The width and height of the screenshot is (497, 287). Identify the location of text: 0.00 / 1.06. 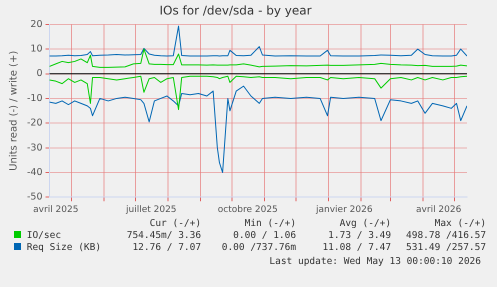
(264, 236).